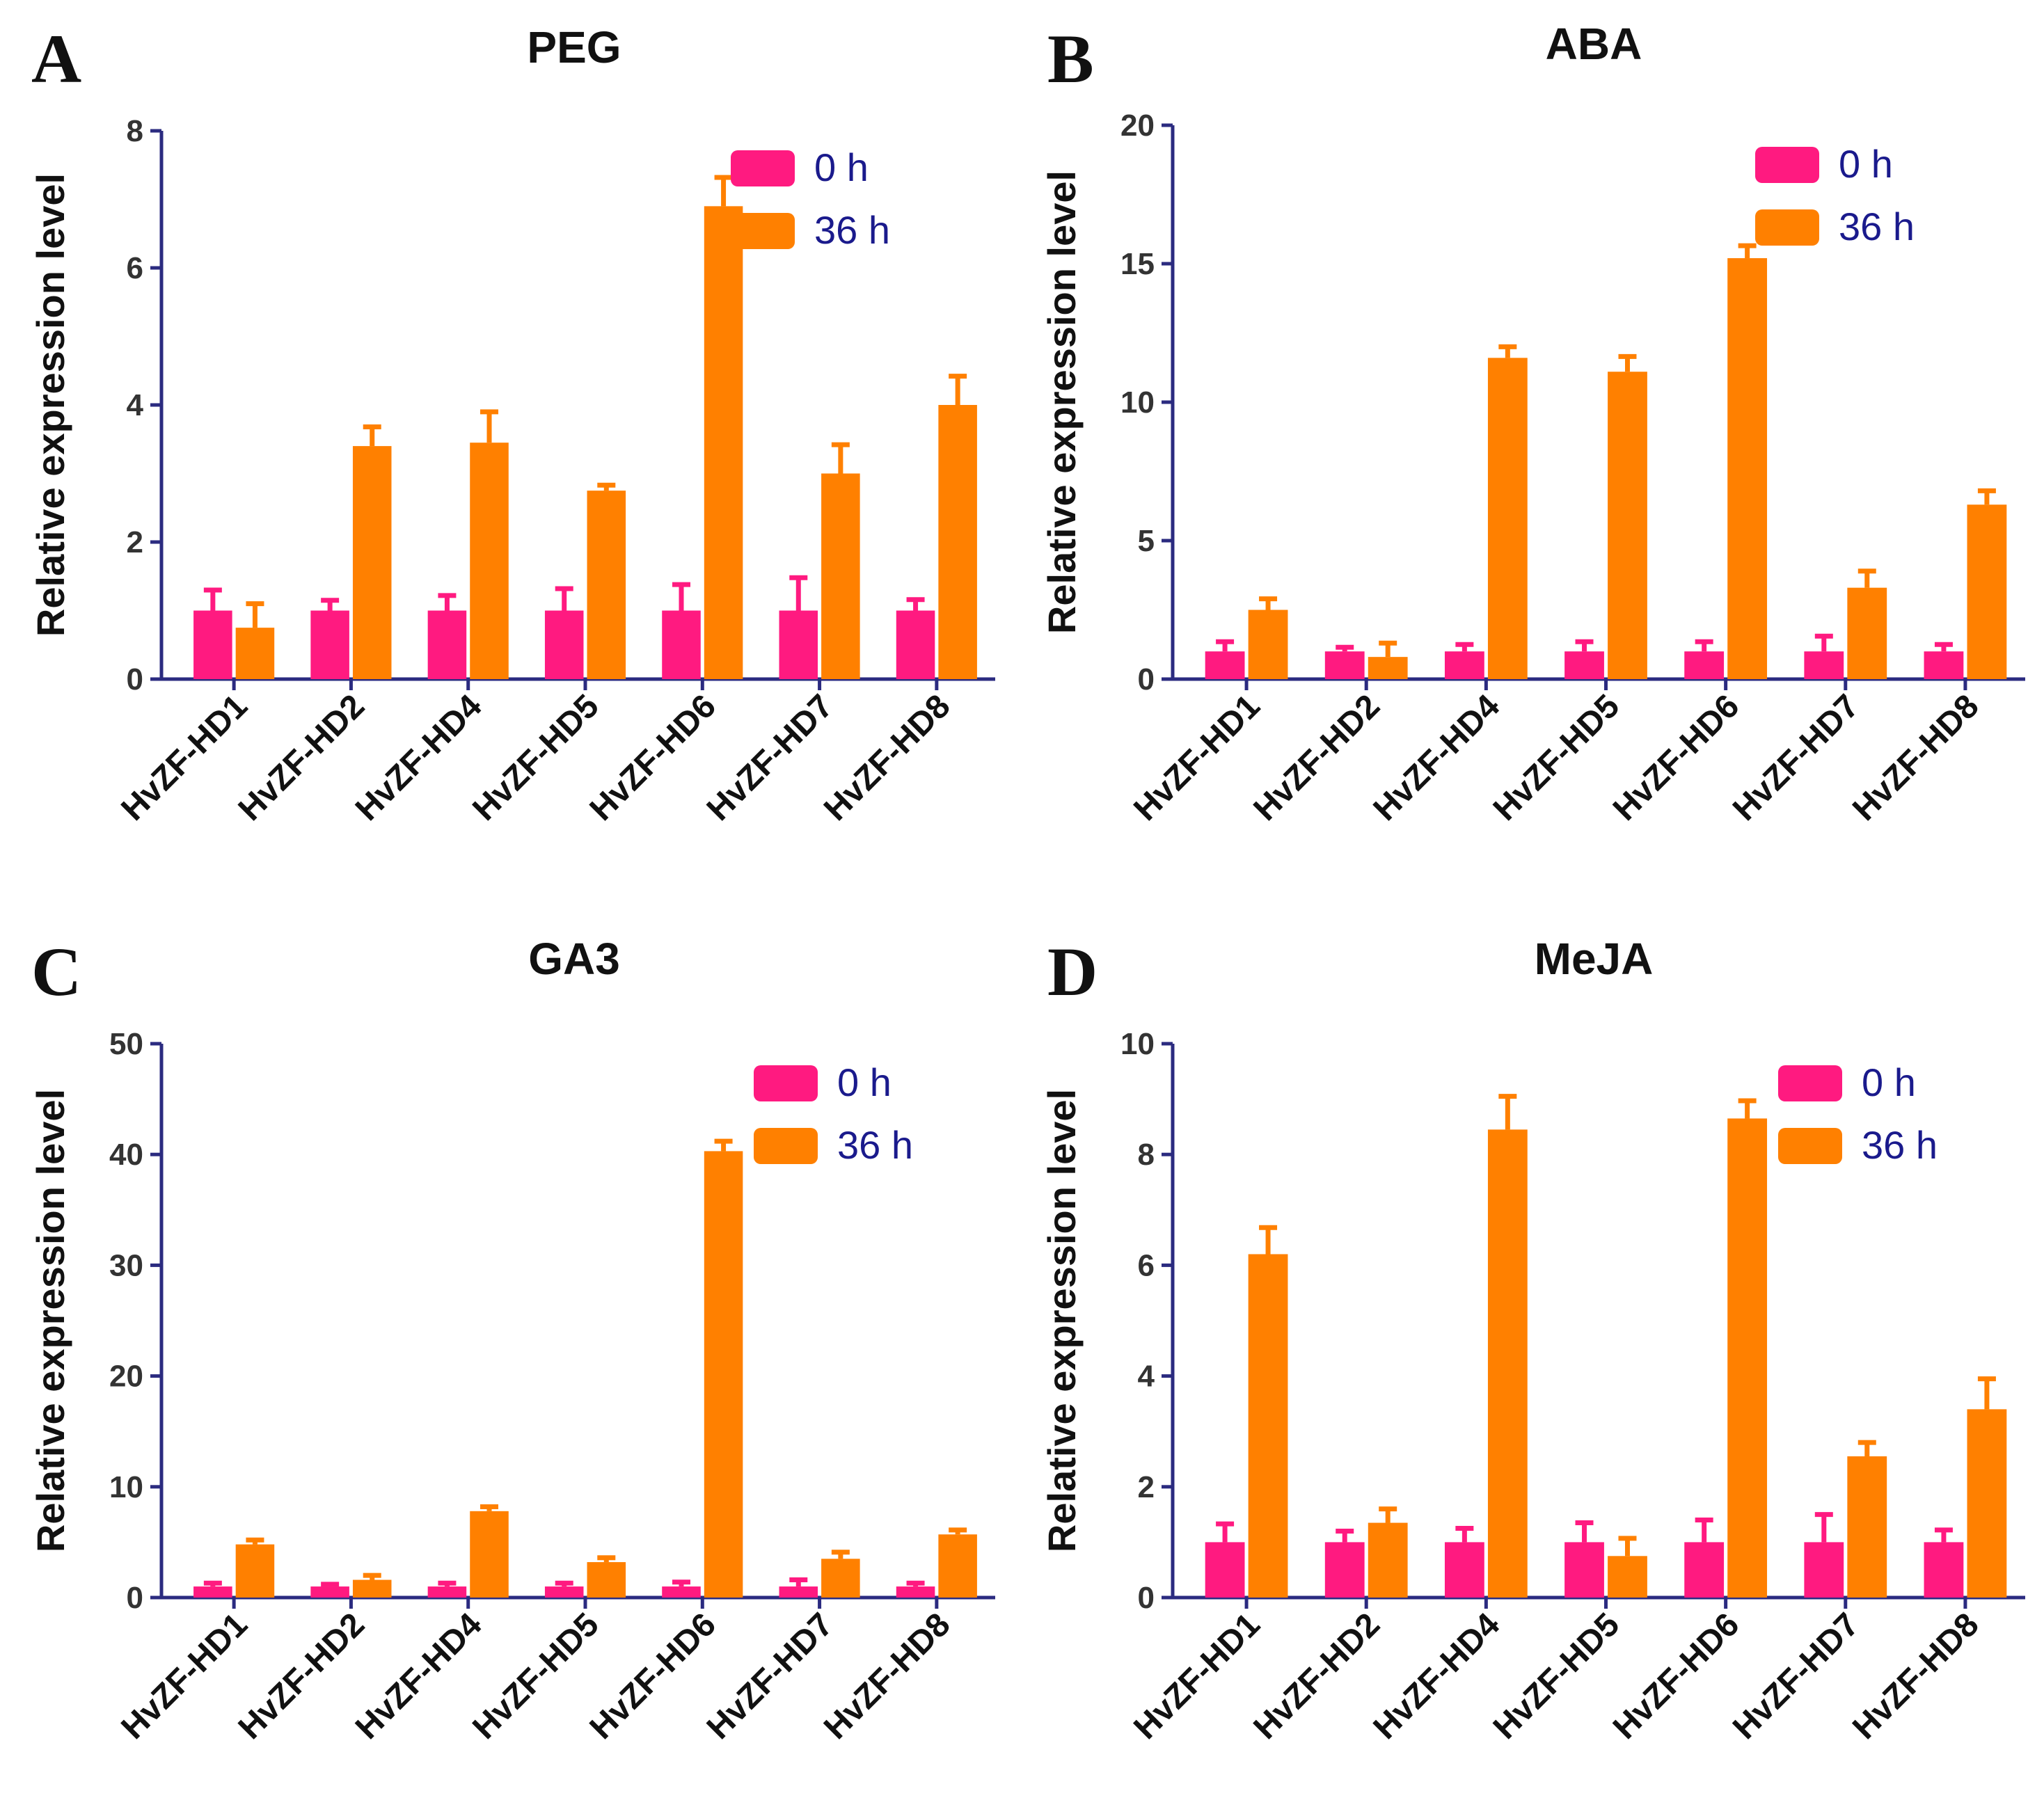  Describe the element at coordinates (56, 59) in the screenshot. I see `panel-letter: A` at that location.